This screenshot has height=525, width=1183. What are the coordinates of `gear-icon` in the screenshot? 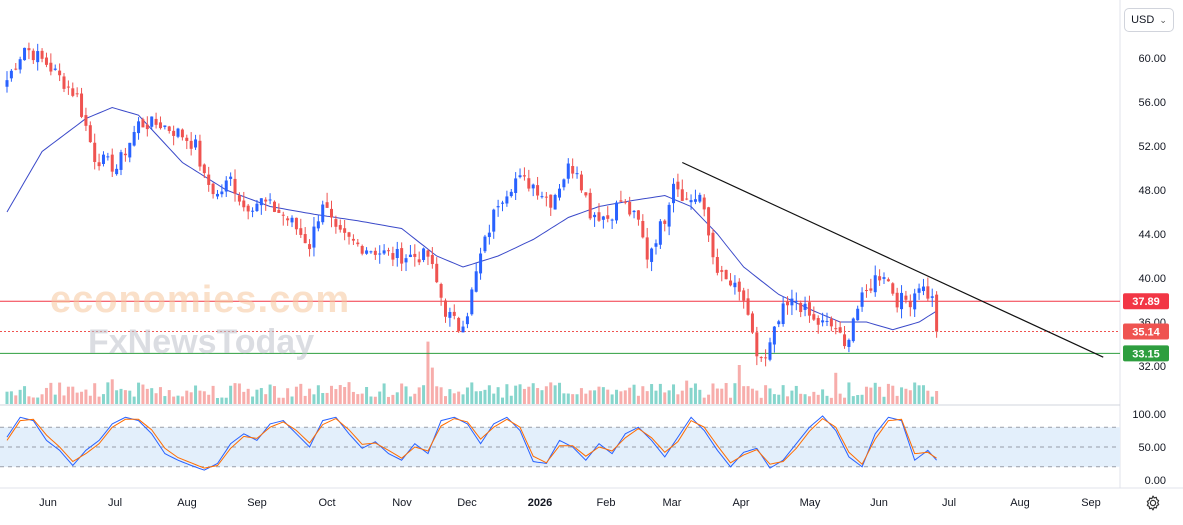 It's located at (1153, 503).